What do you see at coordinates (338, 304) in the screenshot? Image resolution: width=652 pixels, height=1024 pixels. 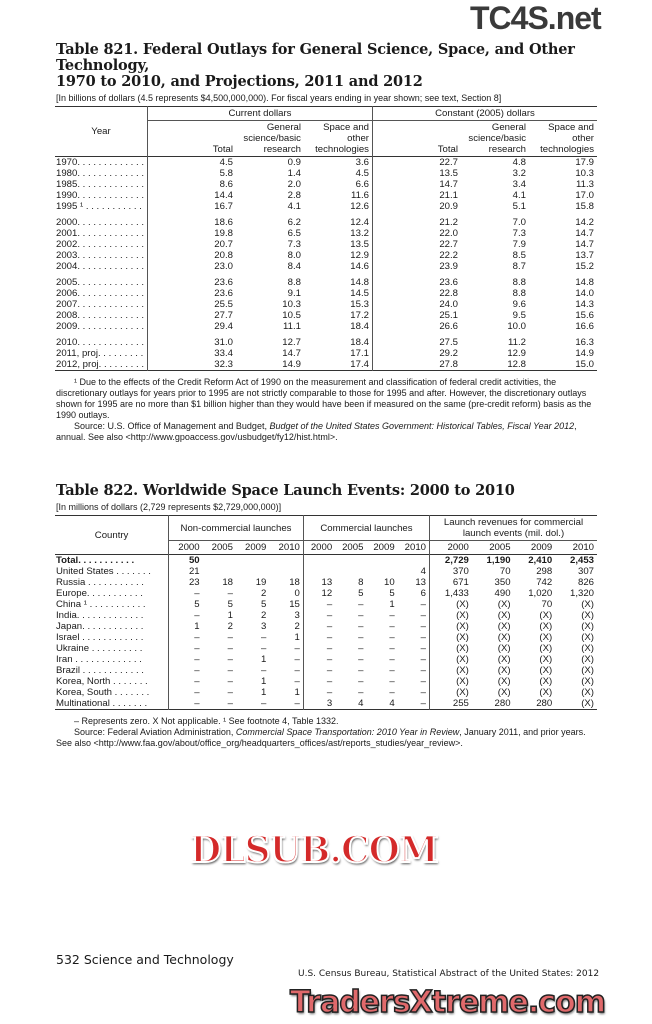 I see `cell: 15.3` at bounding box center [338, 304].